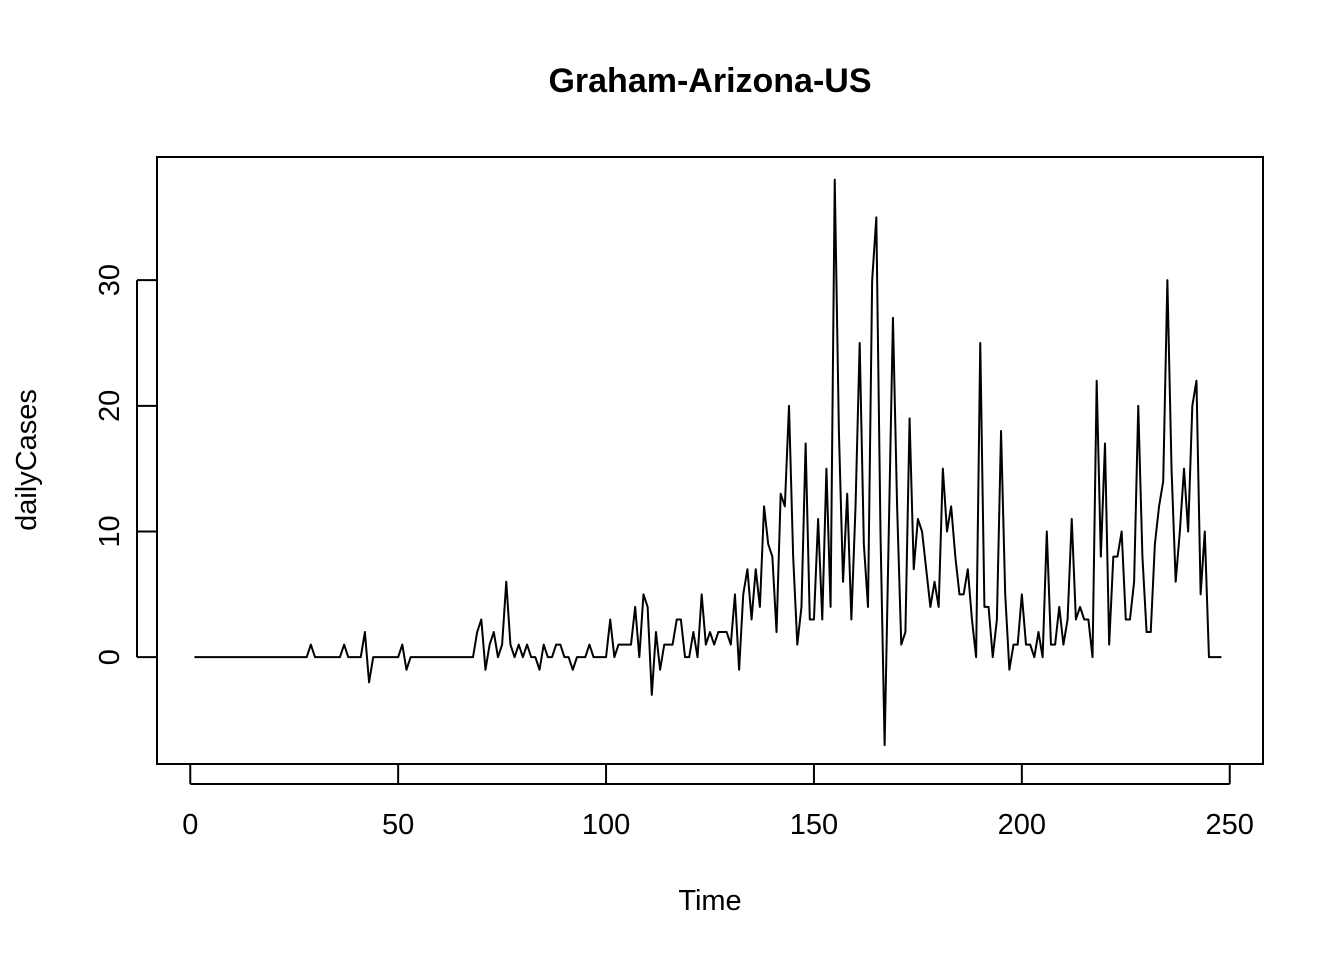 This screenshot has width=1344, height=960. I want to click on chart-title: Graham-Arizona-US, so click(709, 81).